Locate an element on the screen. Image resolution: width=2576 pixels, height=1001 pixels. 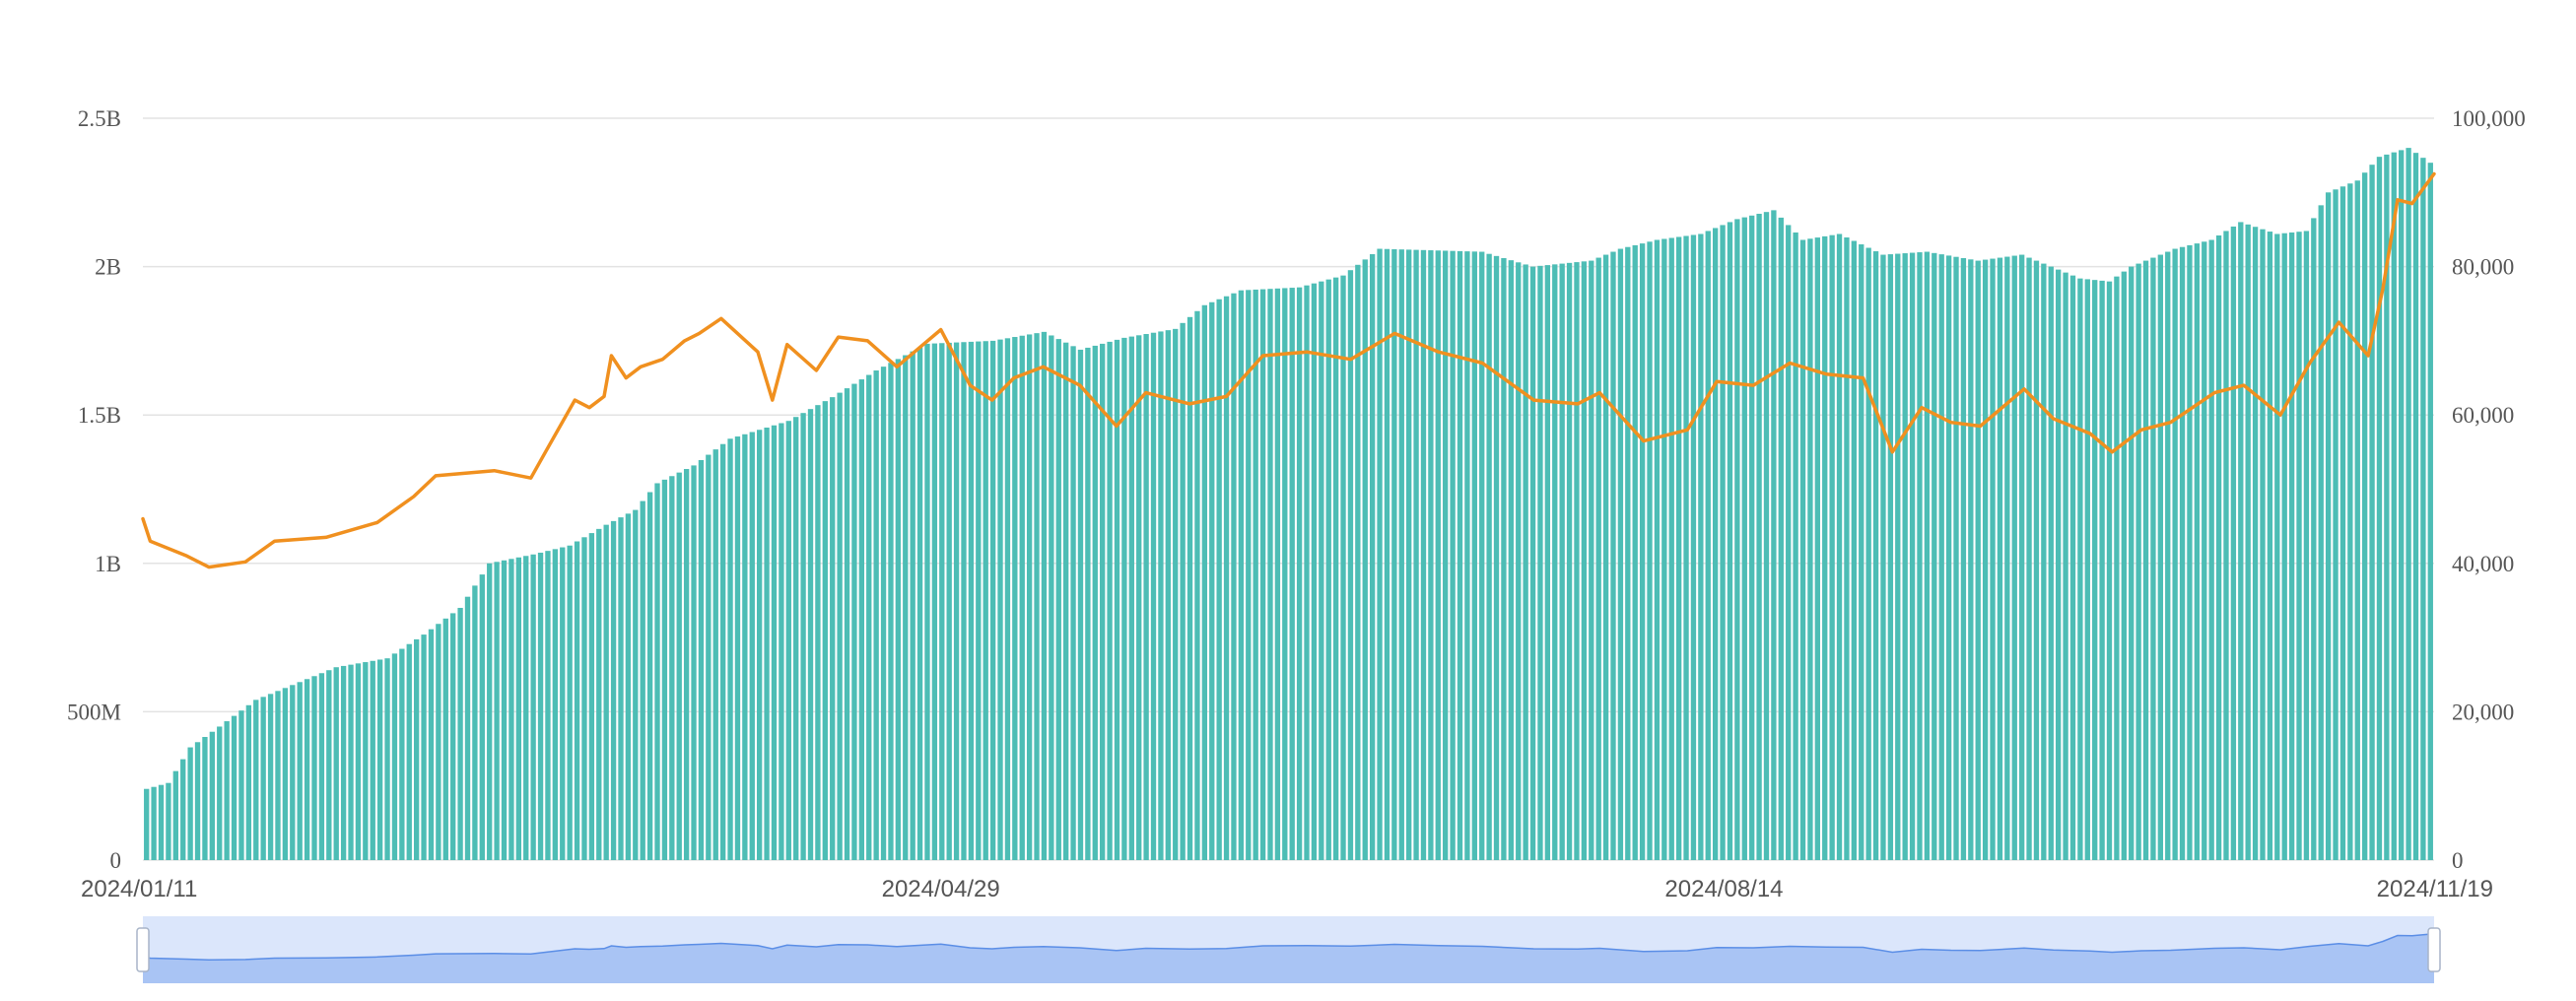
zoom-handle-right is located at coordinates (2434, 950).